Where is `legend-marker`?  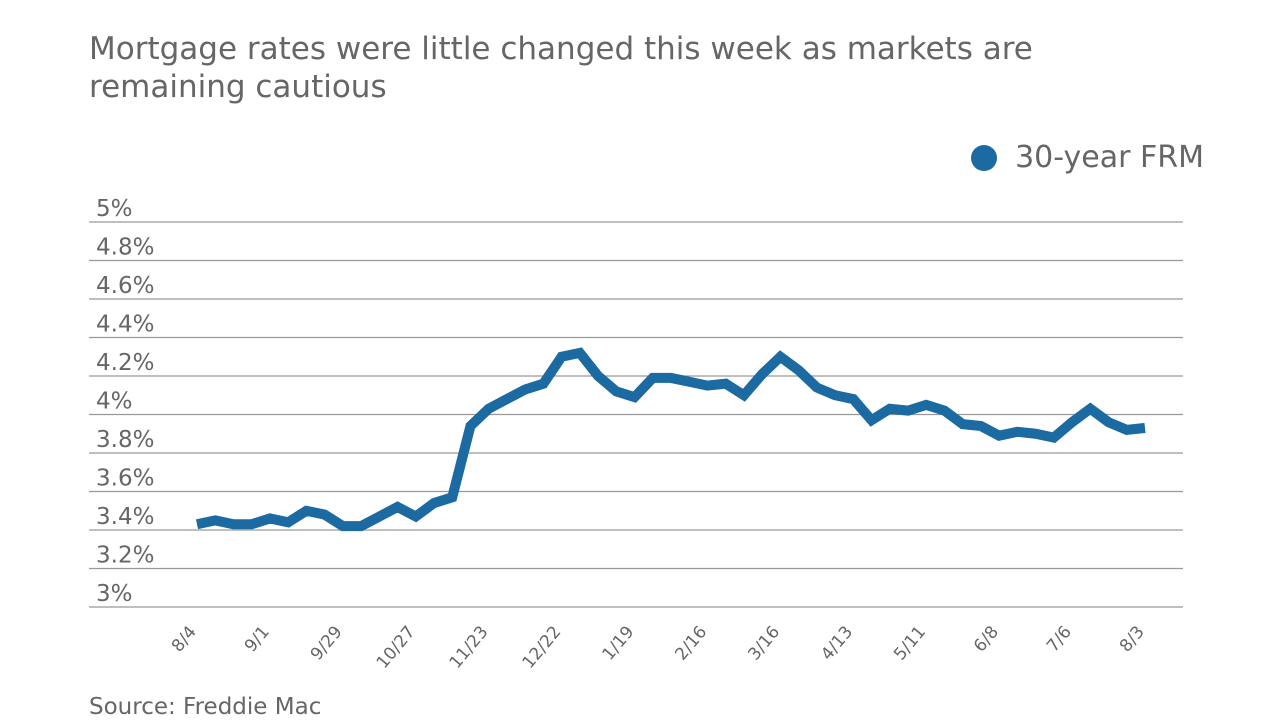
legend-marker is located at coordinates (984, 157).